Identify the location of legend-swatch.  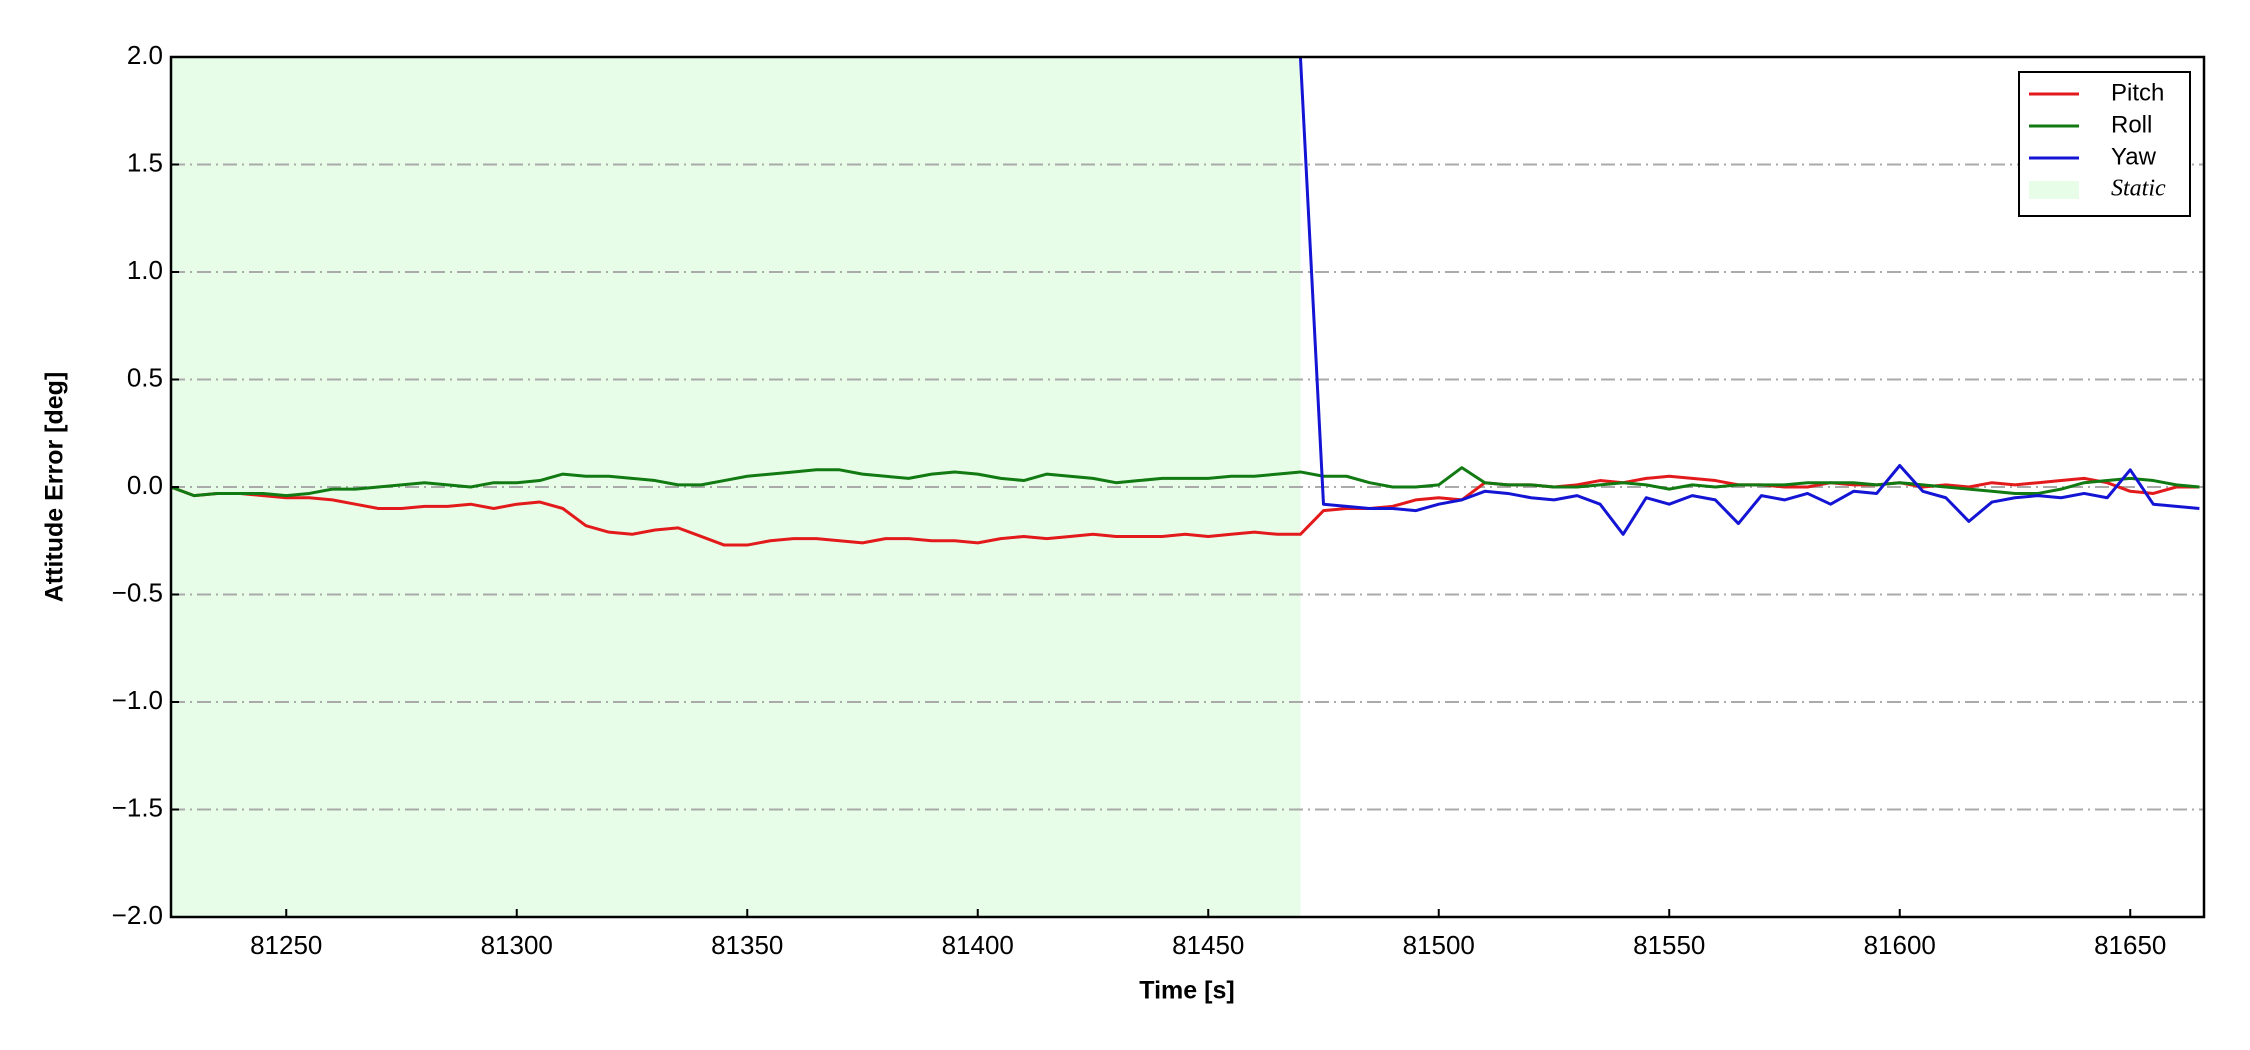
(2054, 190).